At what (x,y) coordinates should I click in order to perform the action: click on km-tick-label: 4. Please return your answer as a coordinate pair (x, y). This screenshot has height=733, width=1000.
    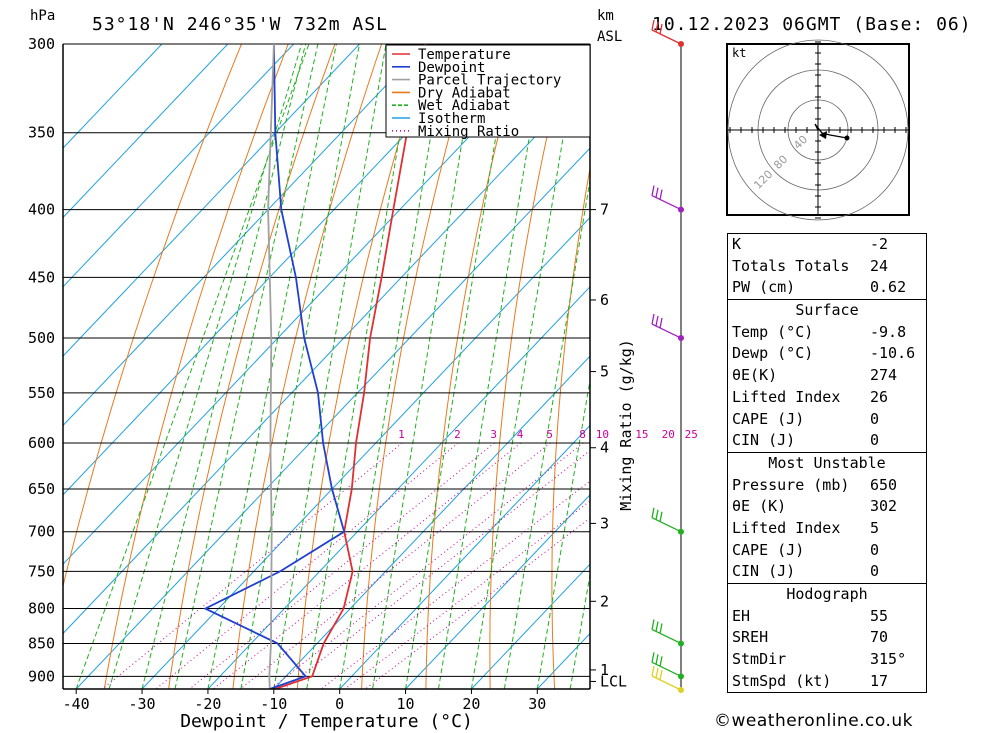
    Looking at the image, I should click on (604, 448).